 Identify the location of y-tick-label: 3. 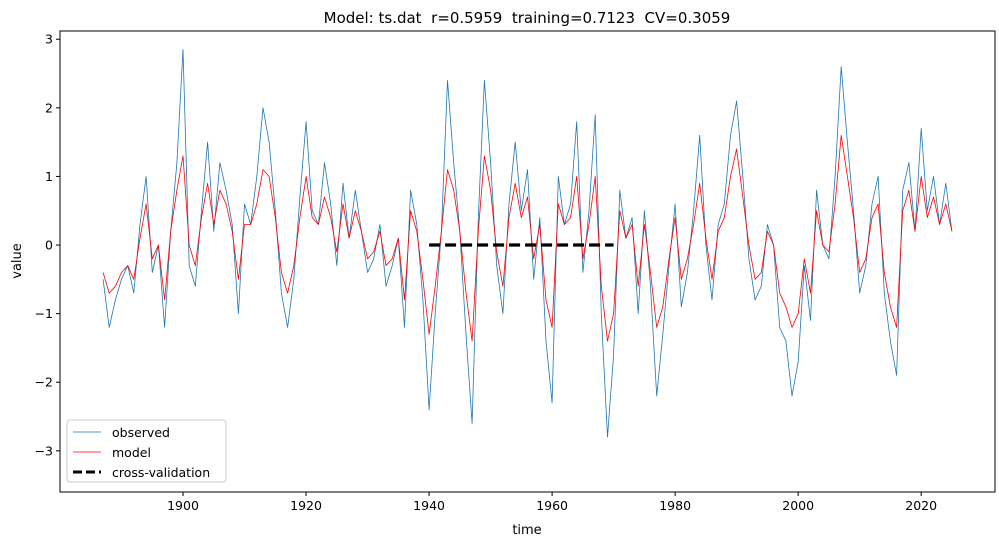
(49, 39).